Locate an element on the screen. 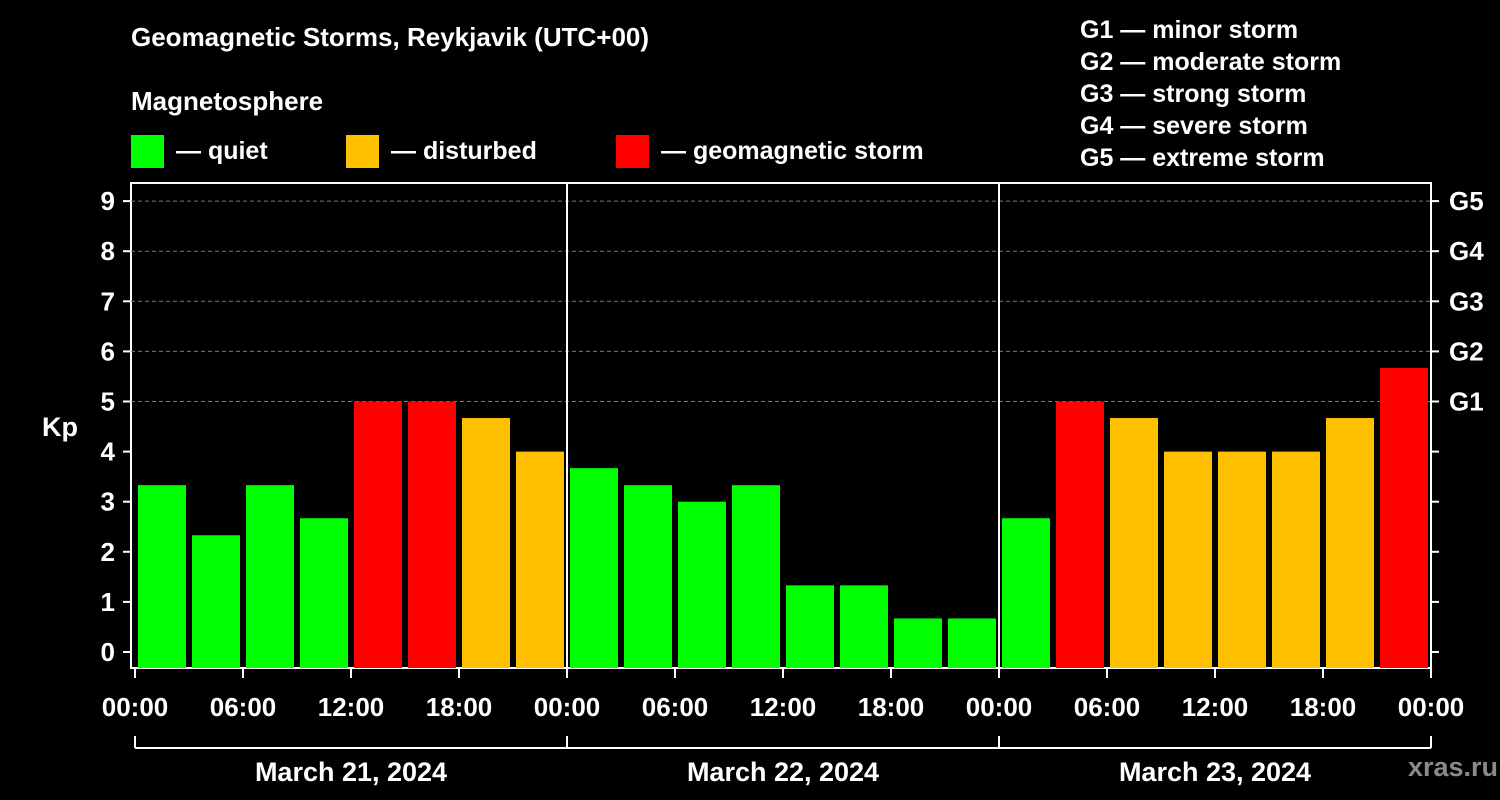 This screenshot has width=1500, height=800. day-label-0: March 21, 2024 is located at coordinates (351, 772).